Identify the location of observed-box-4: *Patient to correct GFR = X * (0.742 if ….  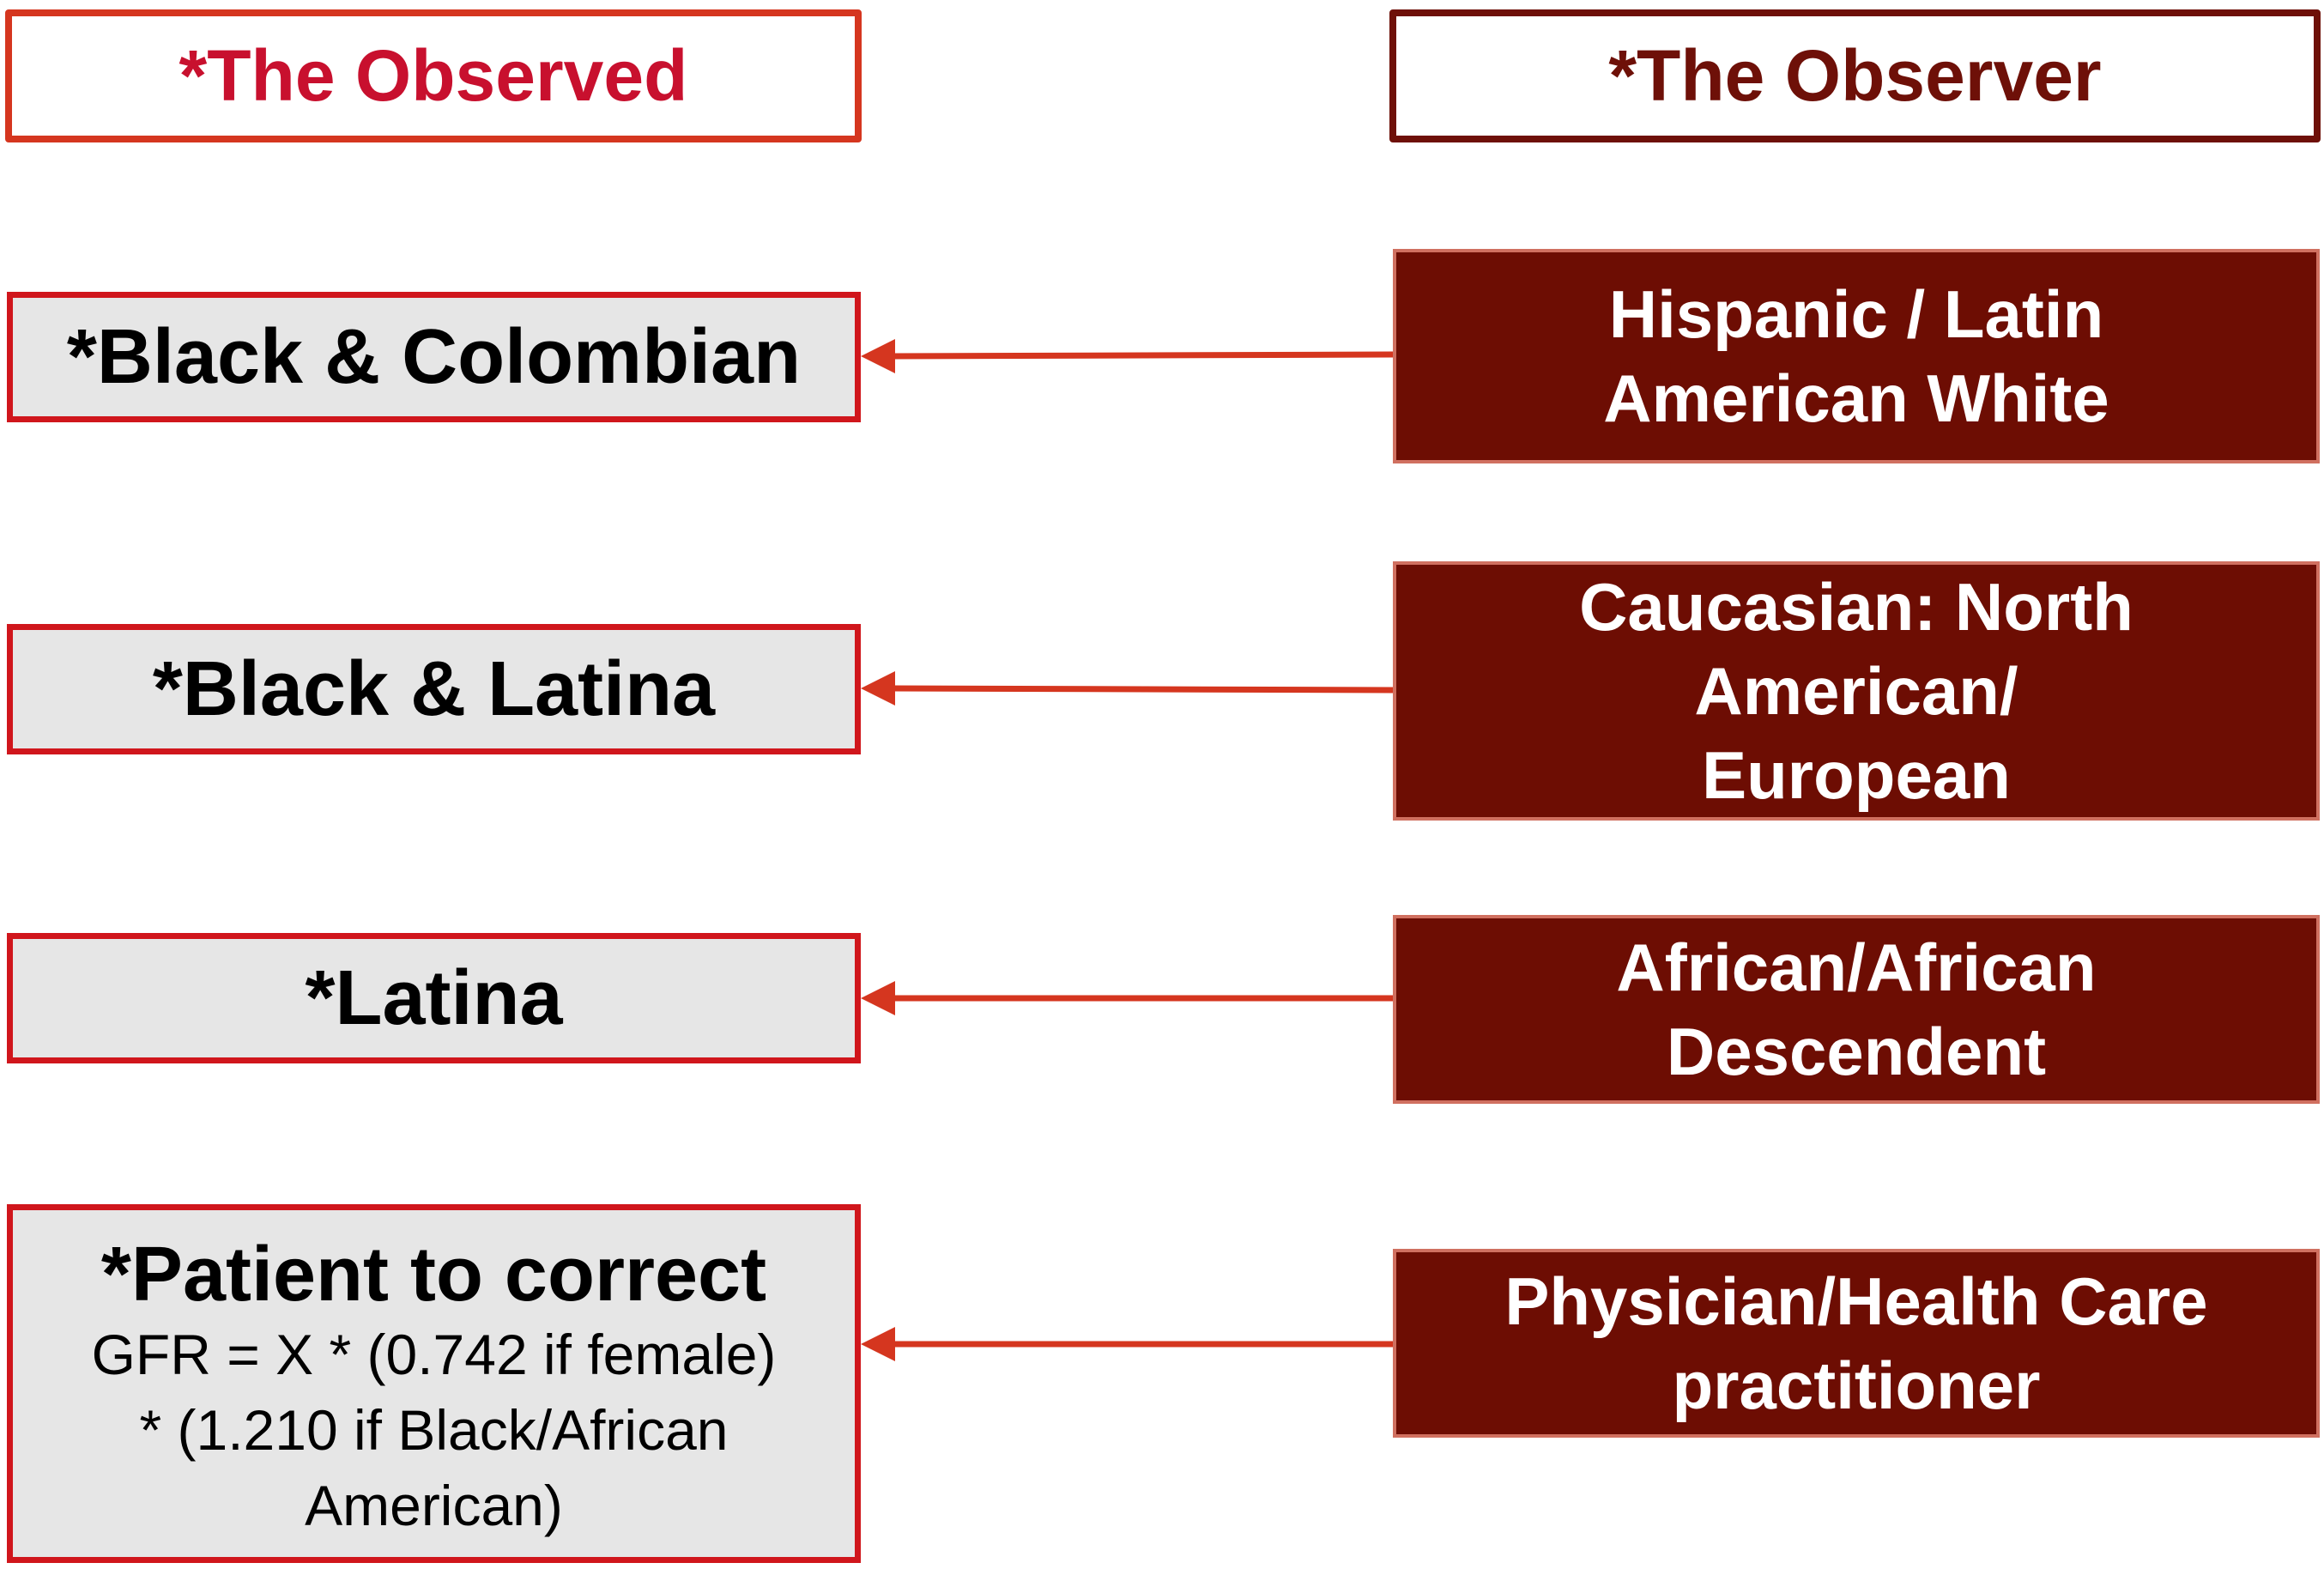
(434, 1383).